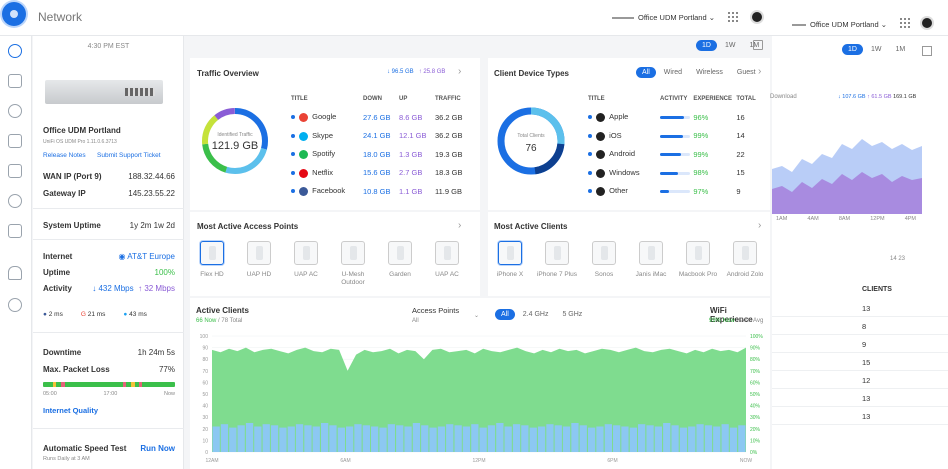 This screenshot has width=948, height=469. What do you see at coordinates (757, 17) in the screenshot?
I see `avatar` at bounding box center [757, 17].